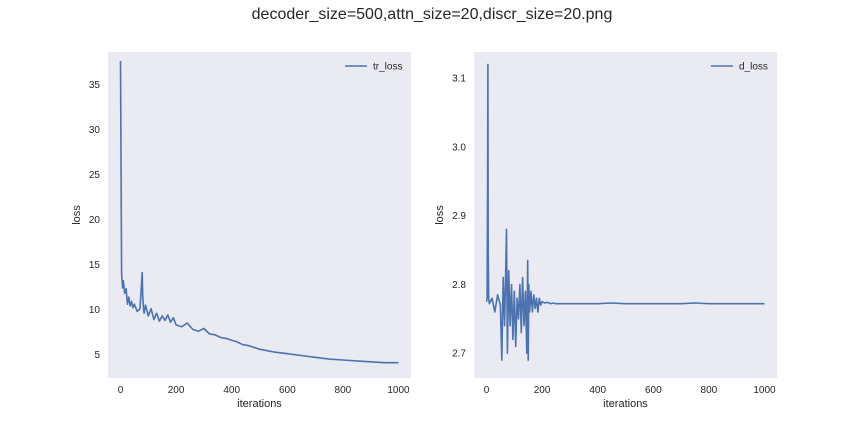 This screenshot has height=432, width=864. I want to click on chart-2-xtick-label: 200, so click(542, 390).